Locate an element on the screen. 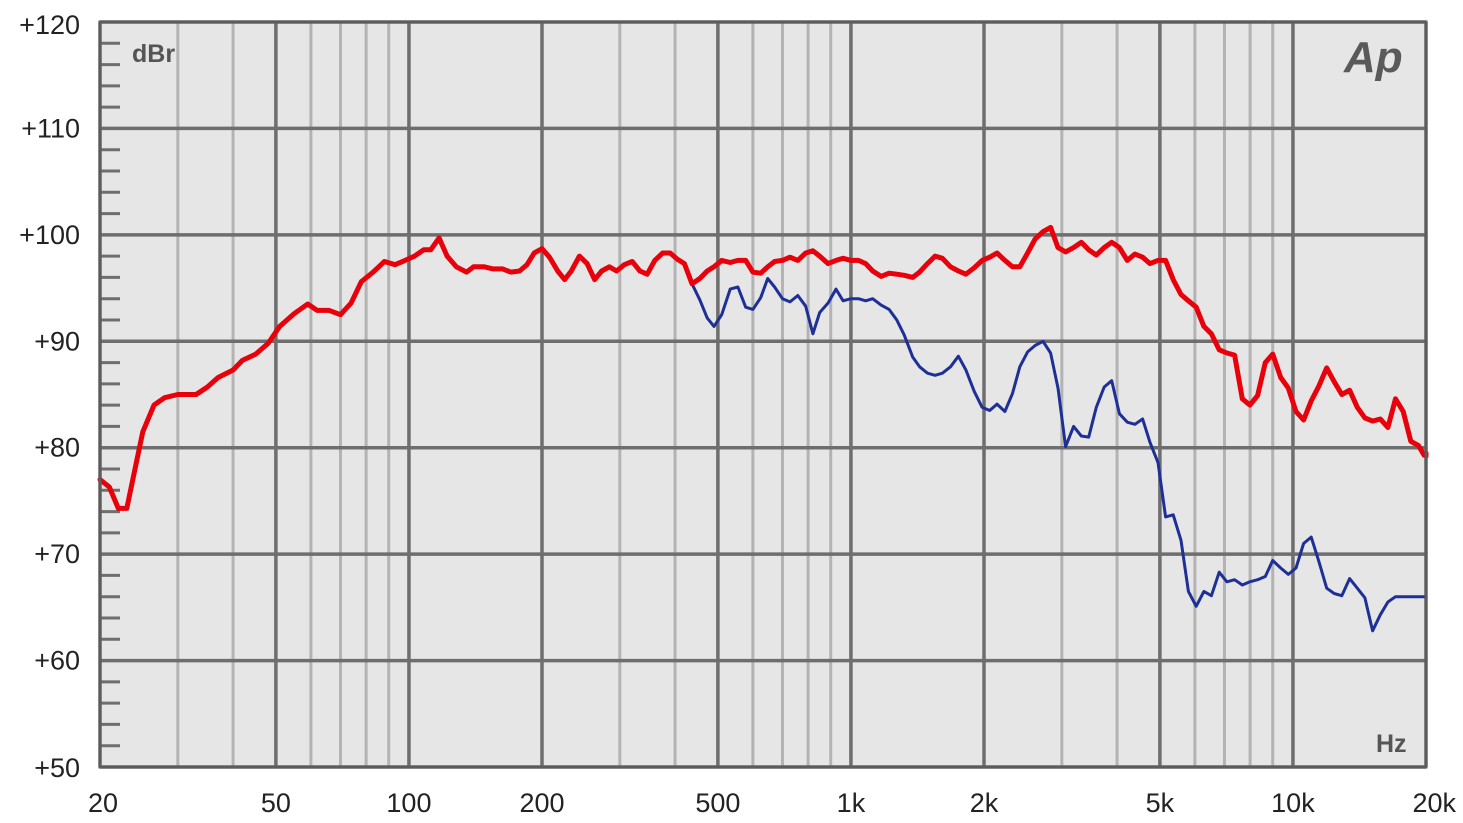 This screenshot has width=1463, height=823. ap-logo: Ap is located at coordinates (1373, 57).